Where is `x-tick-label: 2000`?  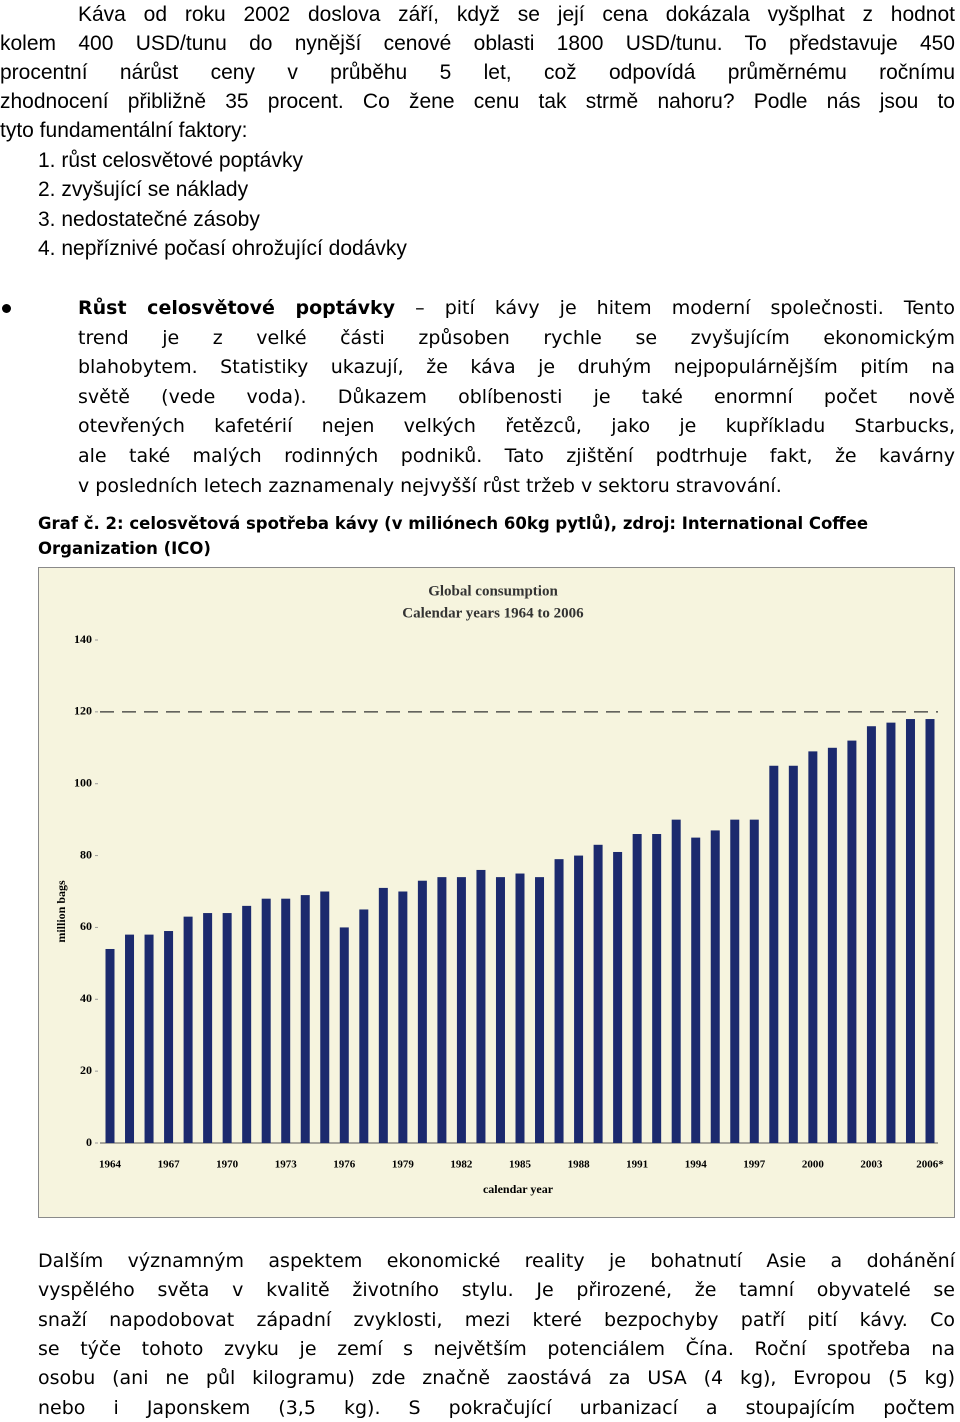 x-tick-label: 2000 is located at coordinates (813, 1165).